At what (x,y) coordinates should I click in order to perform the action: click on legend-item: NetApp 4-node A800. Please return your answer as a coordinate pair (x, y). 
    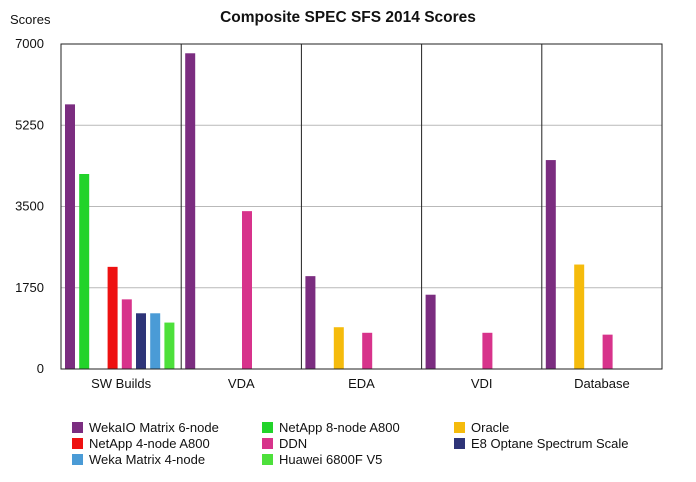
    Looking at the image, I should click on (141, 443).